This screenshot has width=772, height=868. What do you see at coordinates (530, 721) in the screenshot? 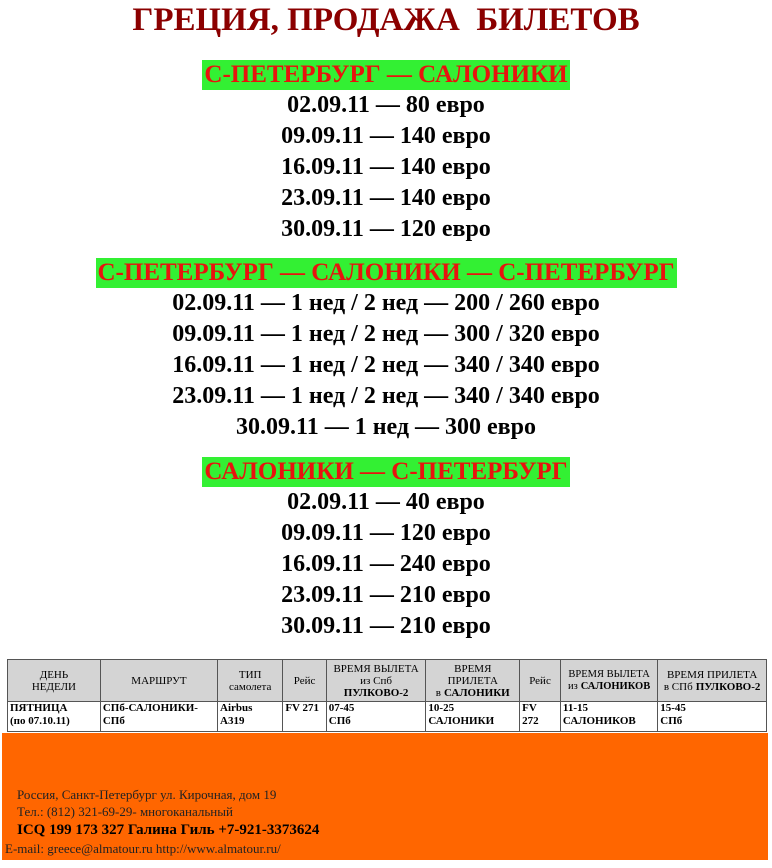
I see `cell-text: 272` at bounding box center [530, 721].